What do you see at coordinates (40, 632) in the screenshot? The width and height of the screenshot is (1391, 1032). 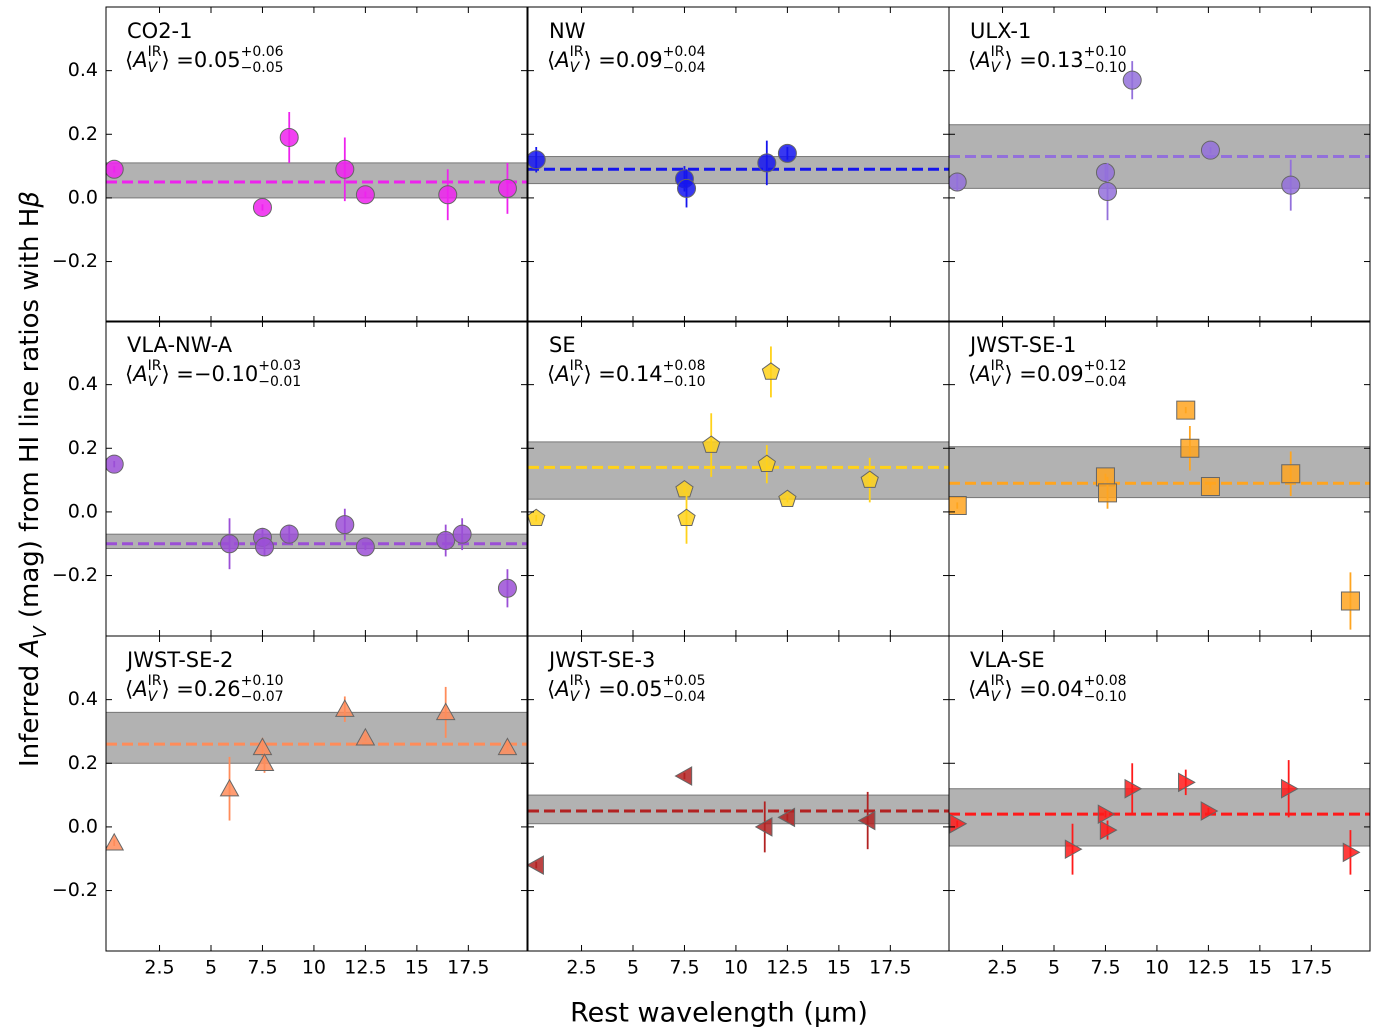 I see `y-label-sub: V` at bounding box center [40, 632].